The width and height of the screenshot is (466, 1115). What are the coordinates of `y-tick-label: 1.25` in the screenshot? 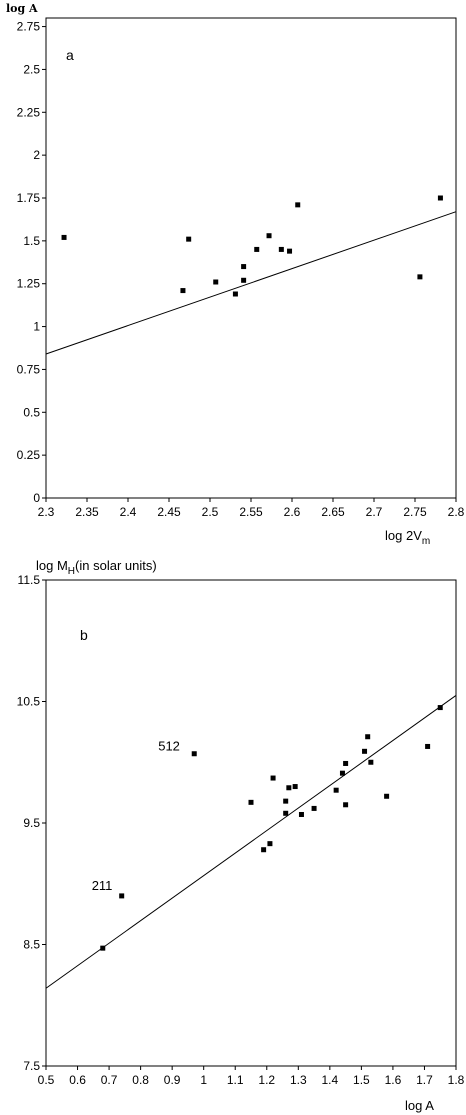 It's located at (29, 284).